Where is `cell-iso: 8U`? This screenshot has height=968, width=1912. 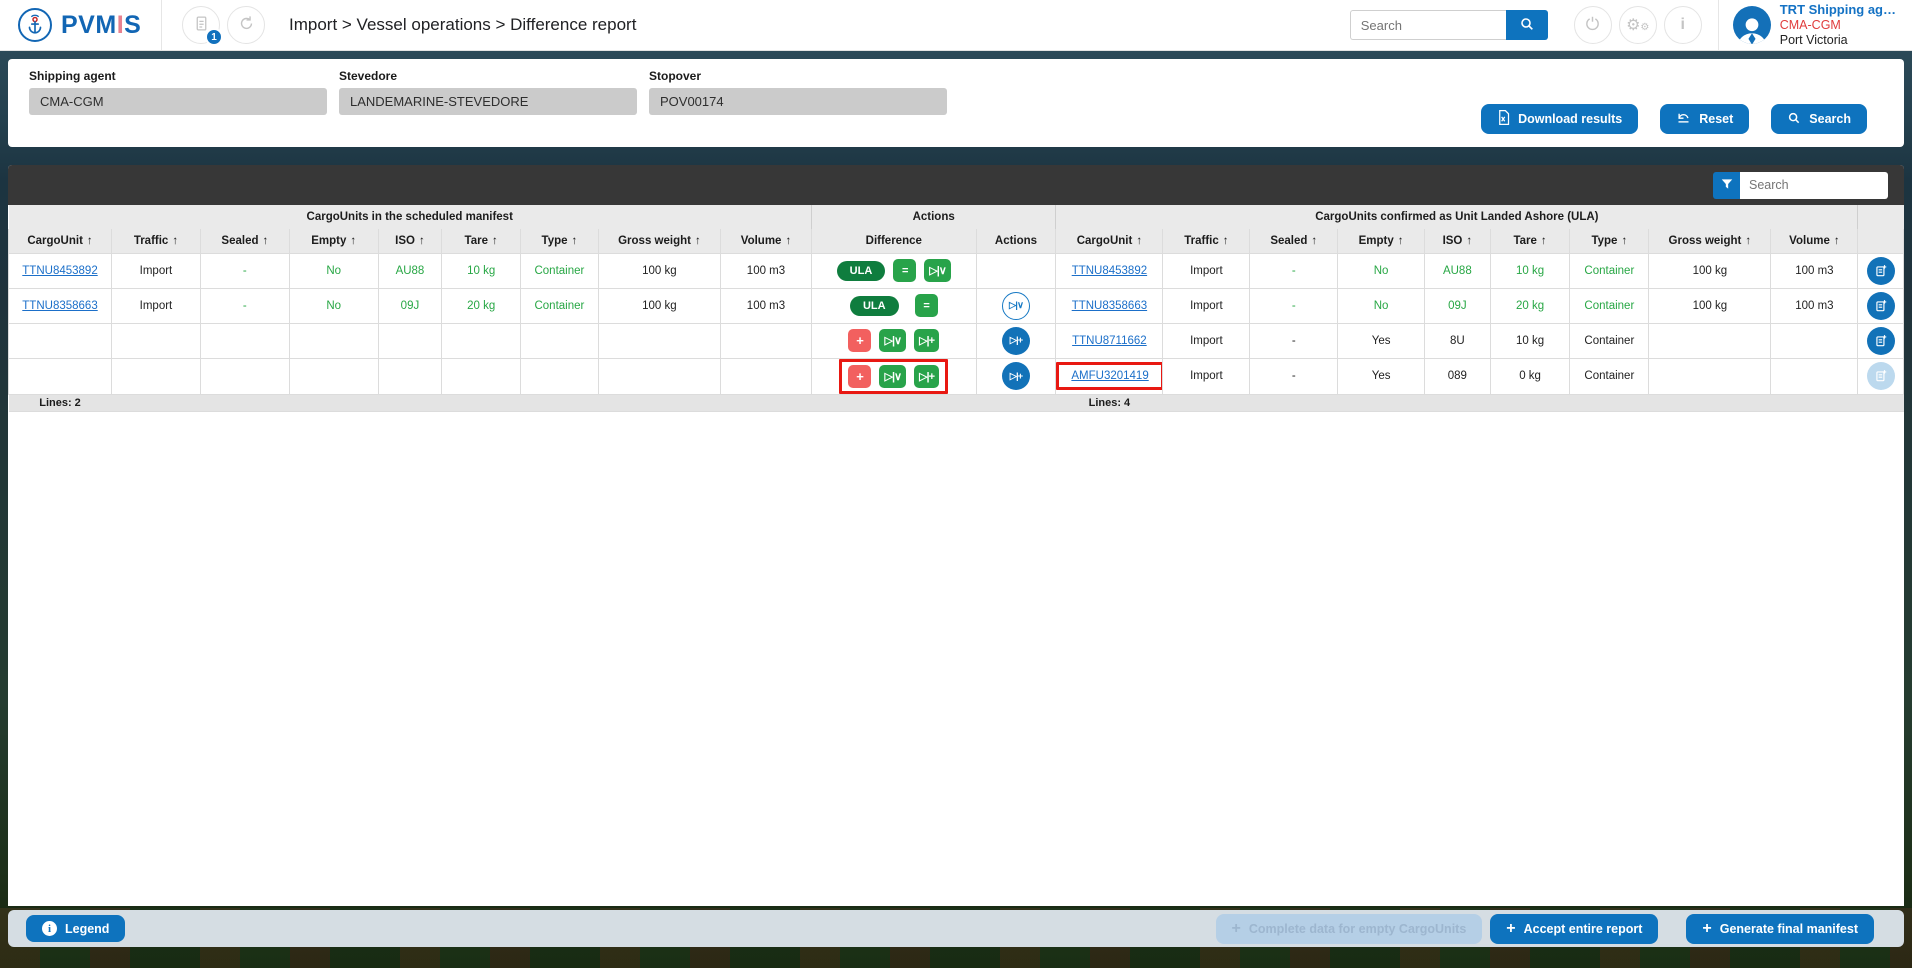
cell-iso: 8U is located at coordinates (1457, 340).